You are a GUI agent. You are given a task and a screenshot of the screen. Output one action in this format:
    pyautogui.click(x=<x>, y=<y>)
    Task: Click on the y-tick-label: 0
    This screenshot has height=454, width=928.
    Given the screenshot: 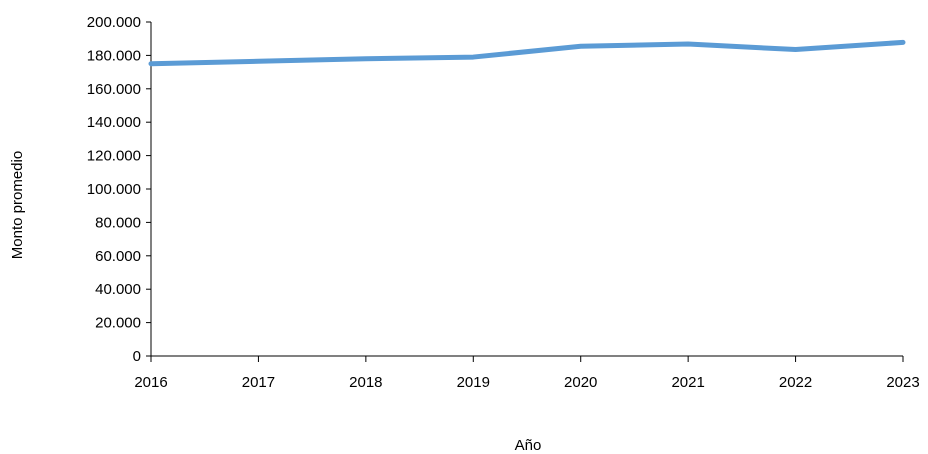 What is the action you would take?
    pyautogui.click(x=137, y=356)
    